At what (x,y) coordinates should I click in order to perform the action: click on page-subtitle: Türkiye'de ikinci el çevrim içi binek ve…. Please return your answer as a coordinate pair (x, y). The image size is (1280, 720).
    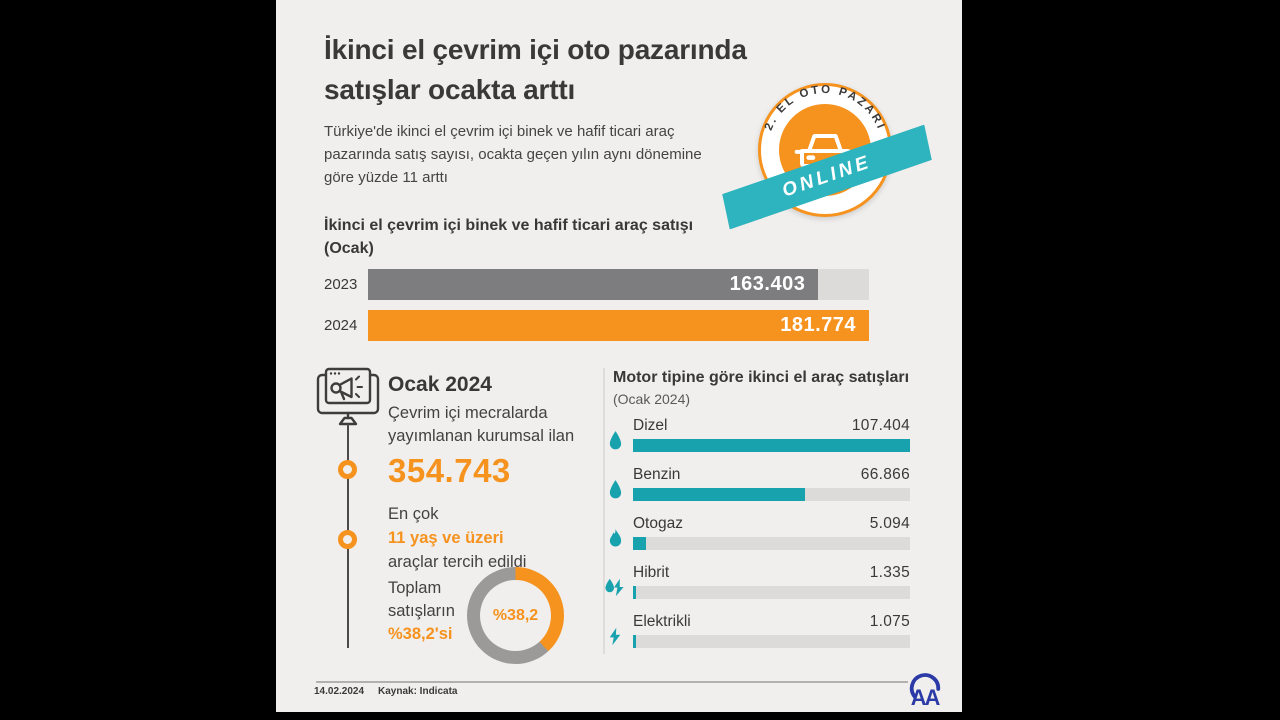
    Looking at the image, I should click on (513, 154).